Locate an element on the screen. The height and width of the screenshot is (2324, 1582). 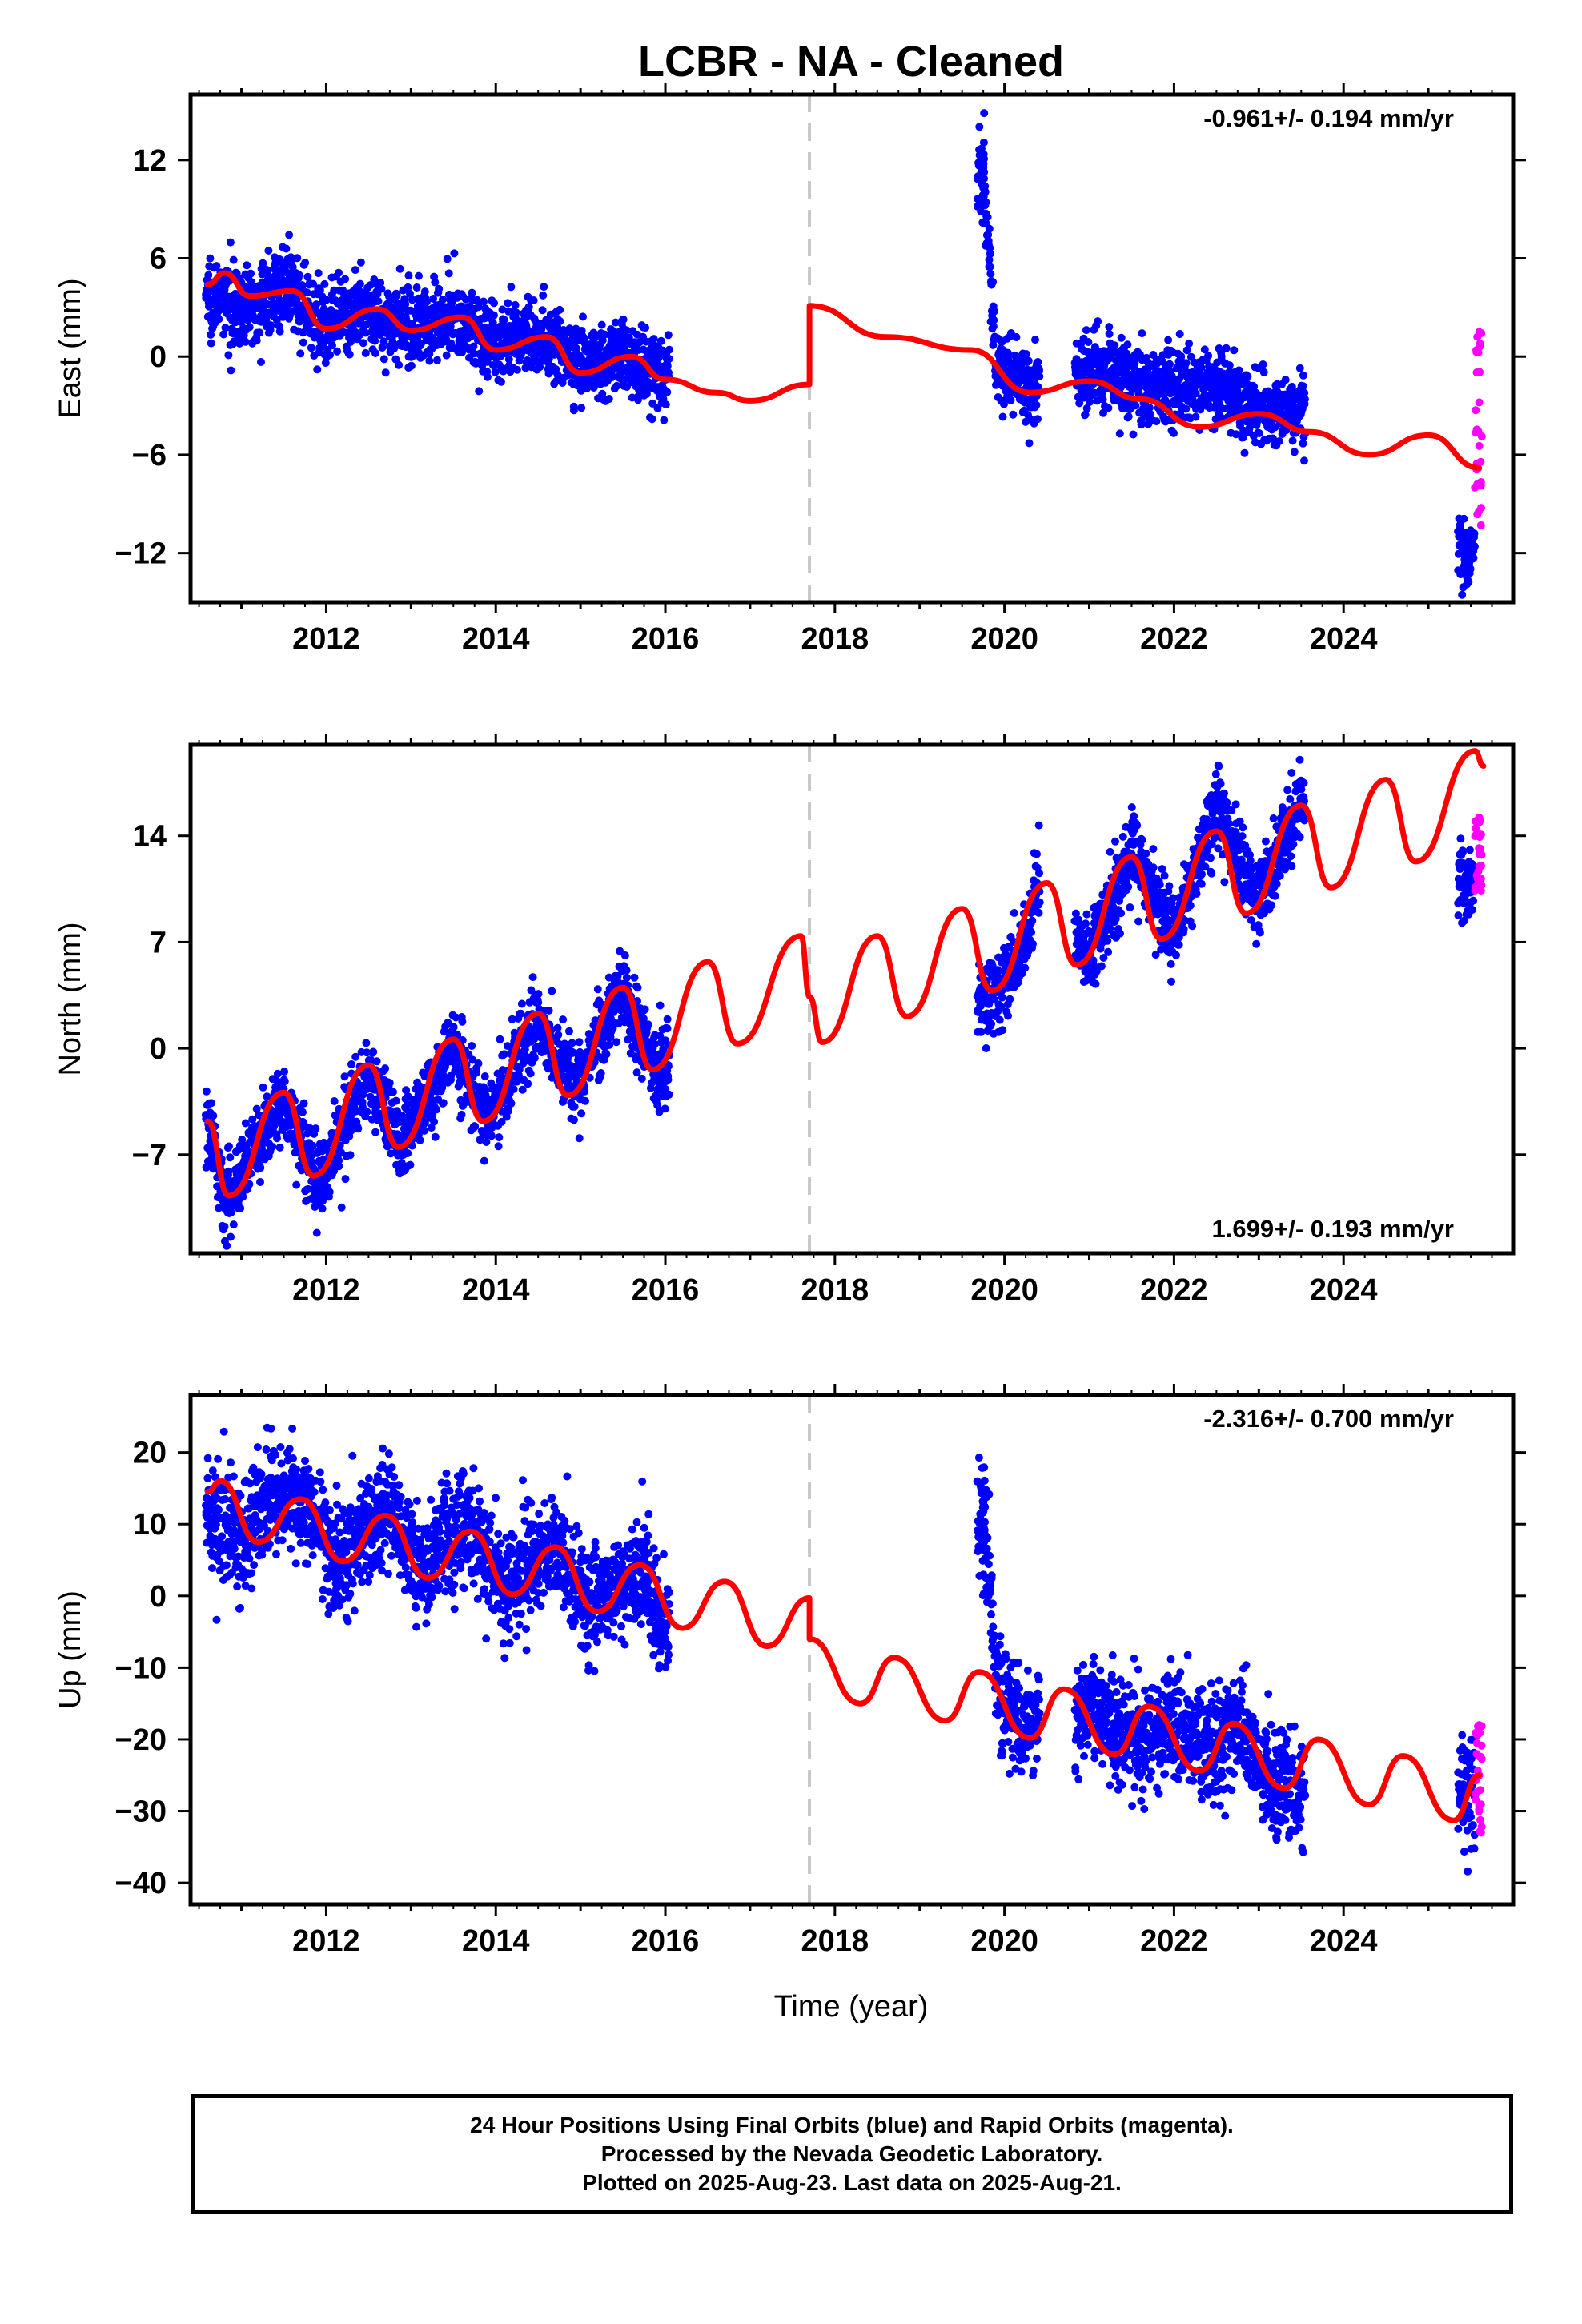
chart-title: LCBR - NA - Cleaned is located at coordinates (851, 62).